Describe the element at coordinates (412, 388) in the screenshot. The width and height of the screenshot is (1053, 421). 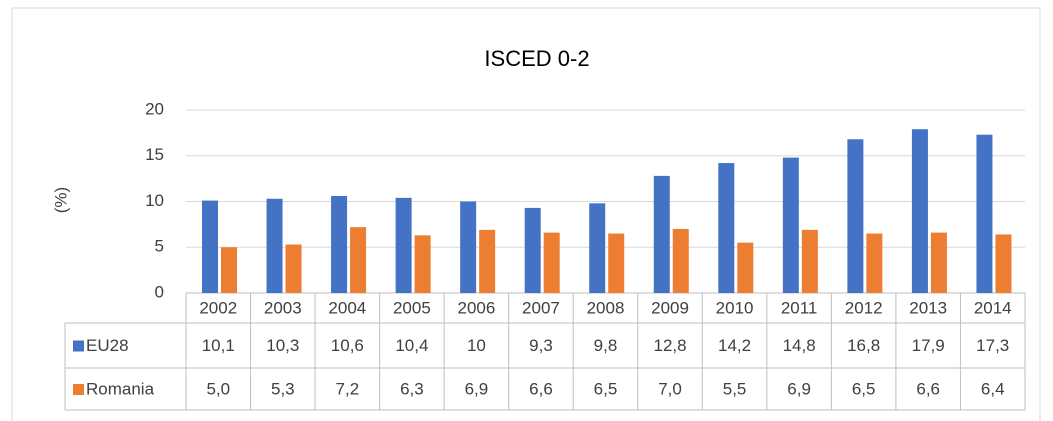
I see `table-value: 6,3` at that location.